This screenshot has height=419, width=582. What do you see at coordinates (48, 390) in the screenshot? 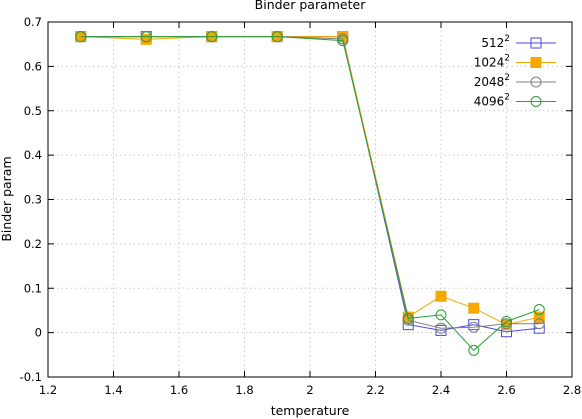
I see `x-tick-label: 1.2` at bounding box center [48, 390].